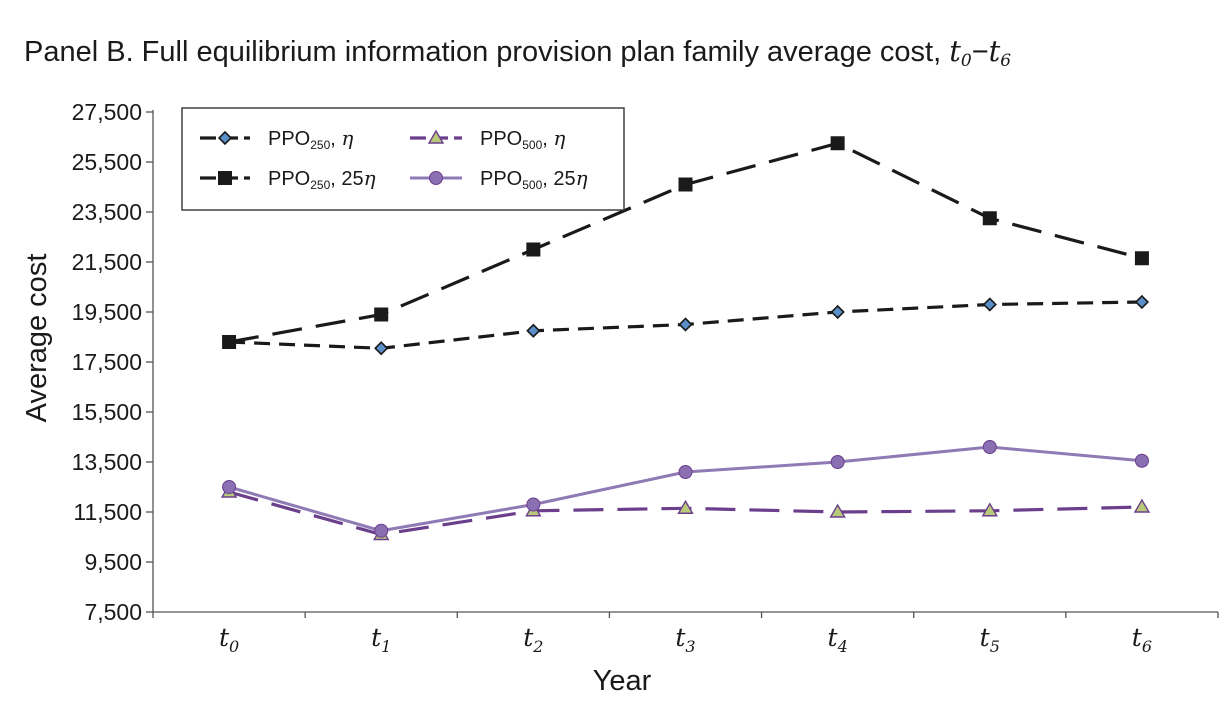  What do you see at coordinates (107, 162) in the screenshot?
I see `y-tick-label: 25,500` at bounding box center [107, 162].